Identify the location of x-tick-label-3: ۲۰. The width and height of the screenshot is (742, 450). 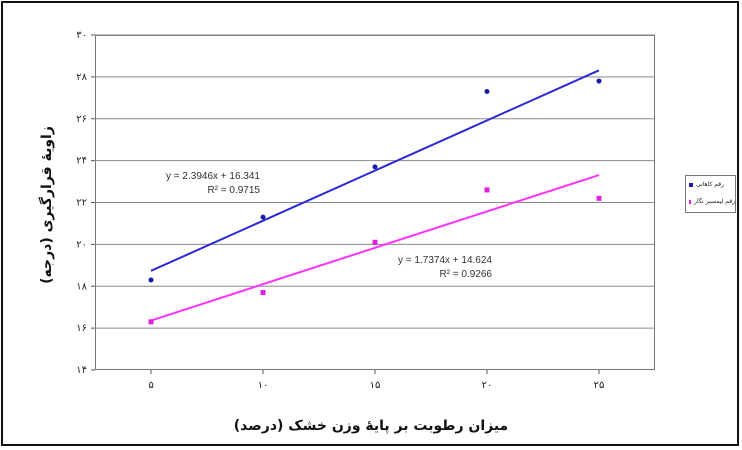
(487, 385).